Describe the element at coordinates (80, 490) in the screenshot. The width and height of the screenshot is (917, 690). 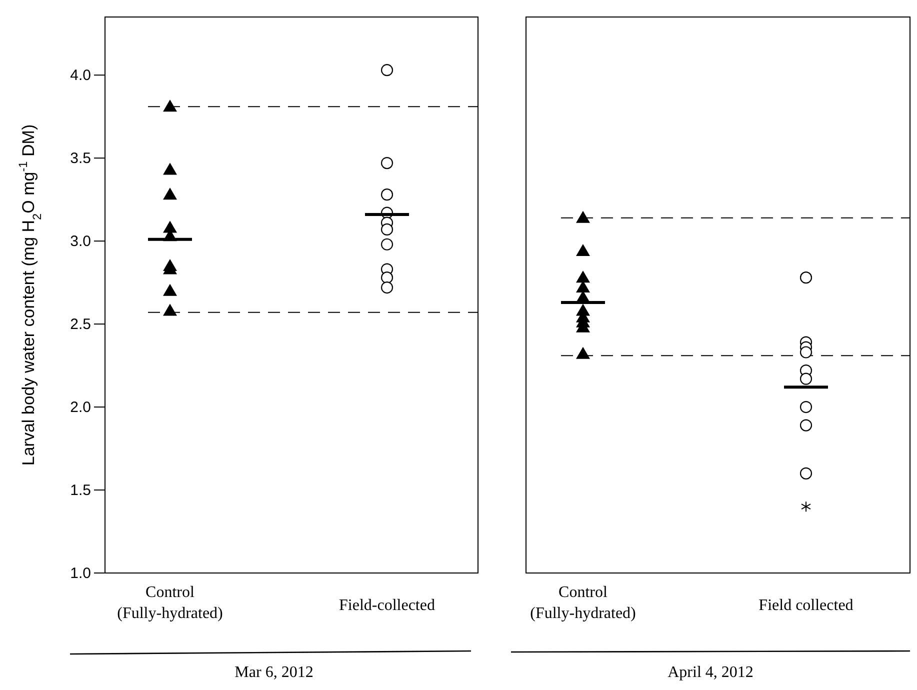
I see `y-tick-label: 1.5` at that location.